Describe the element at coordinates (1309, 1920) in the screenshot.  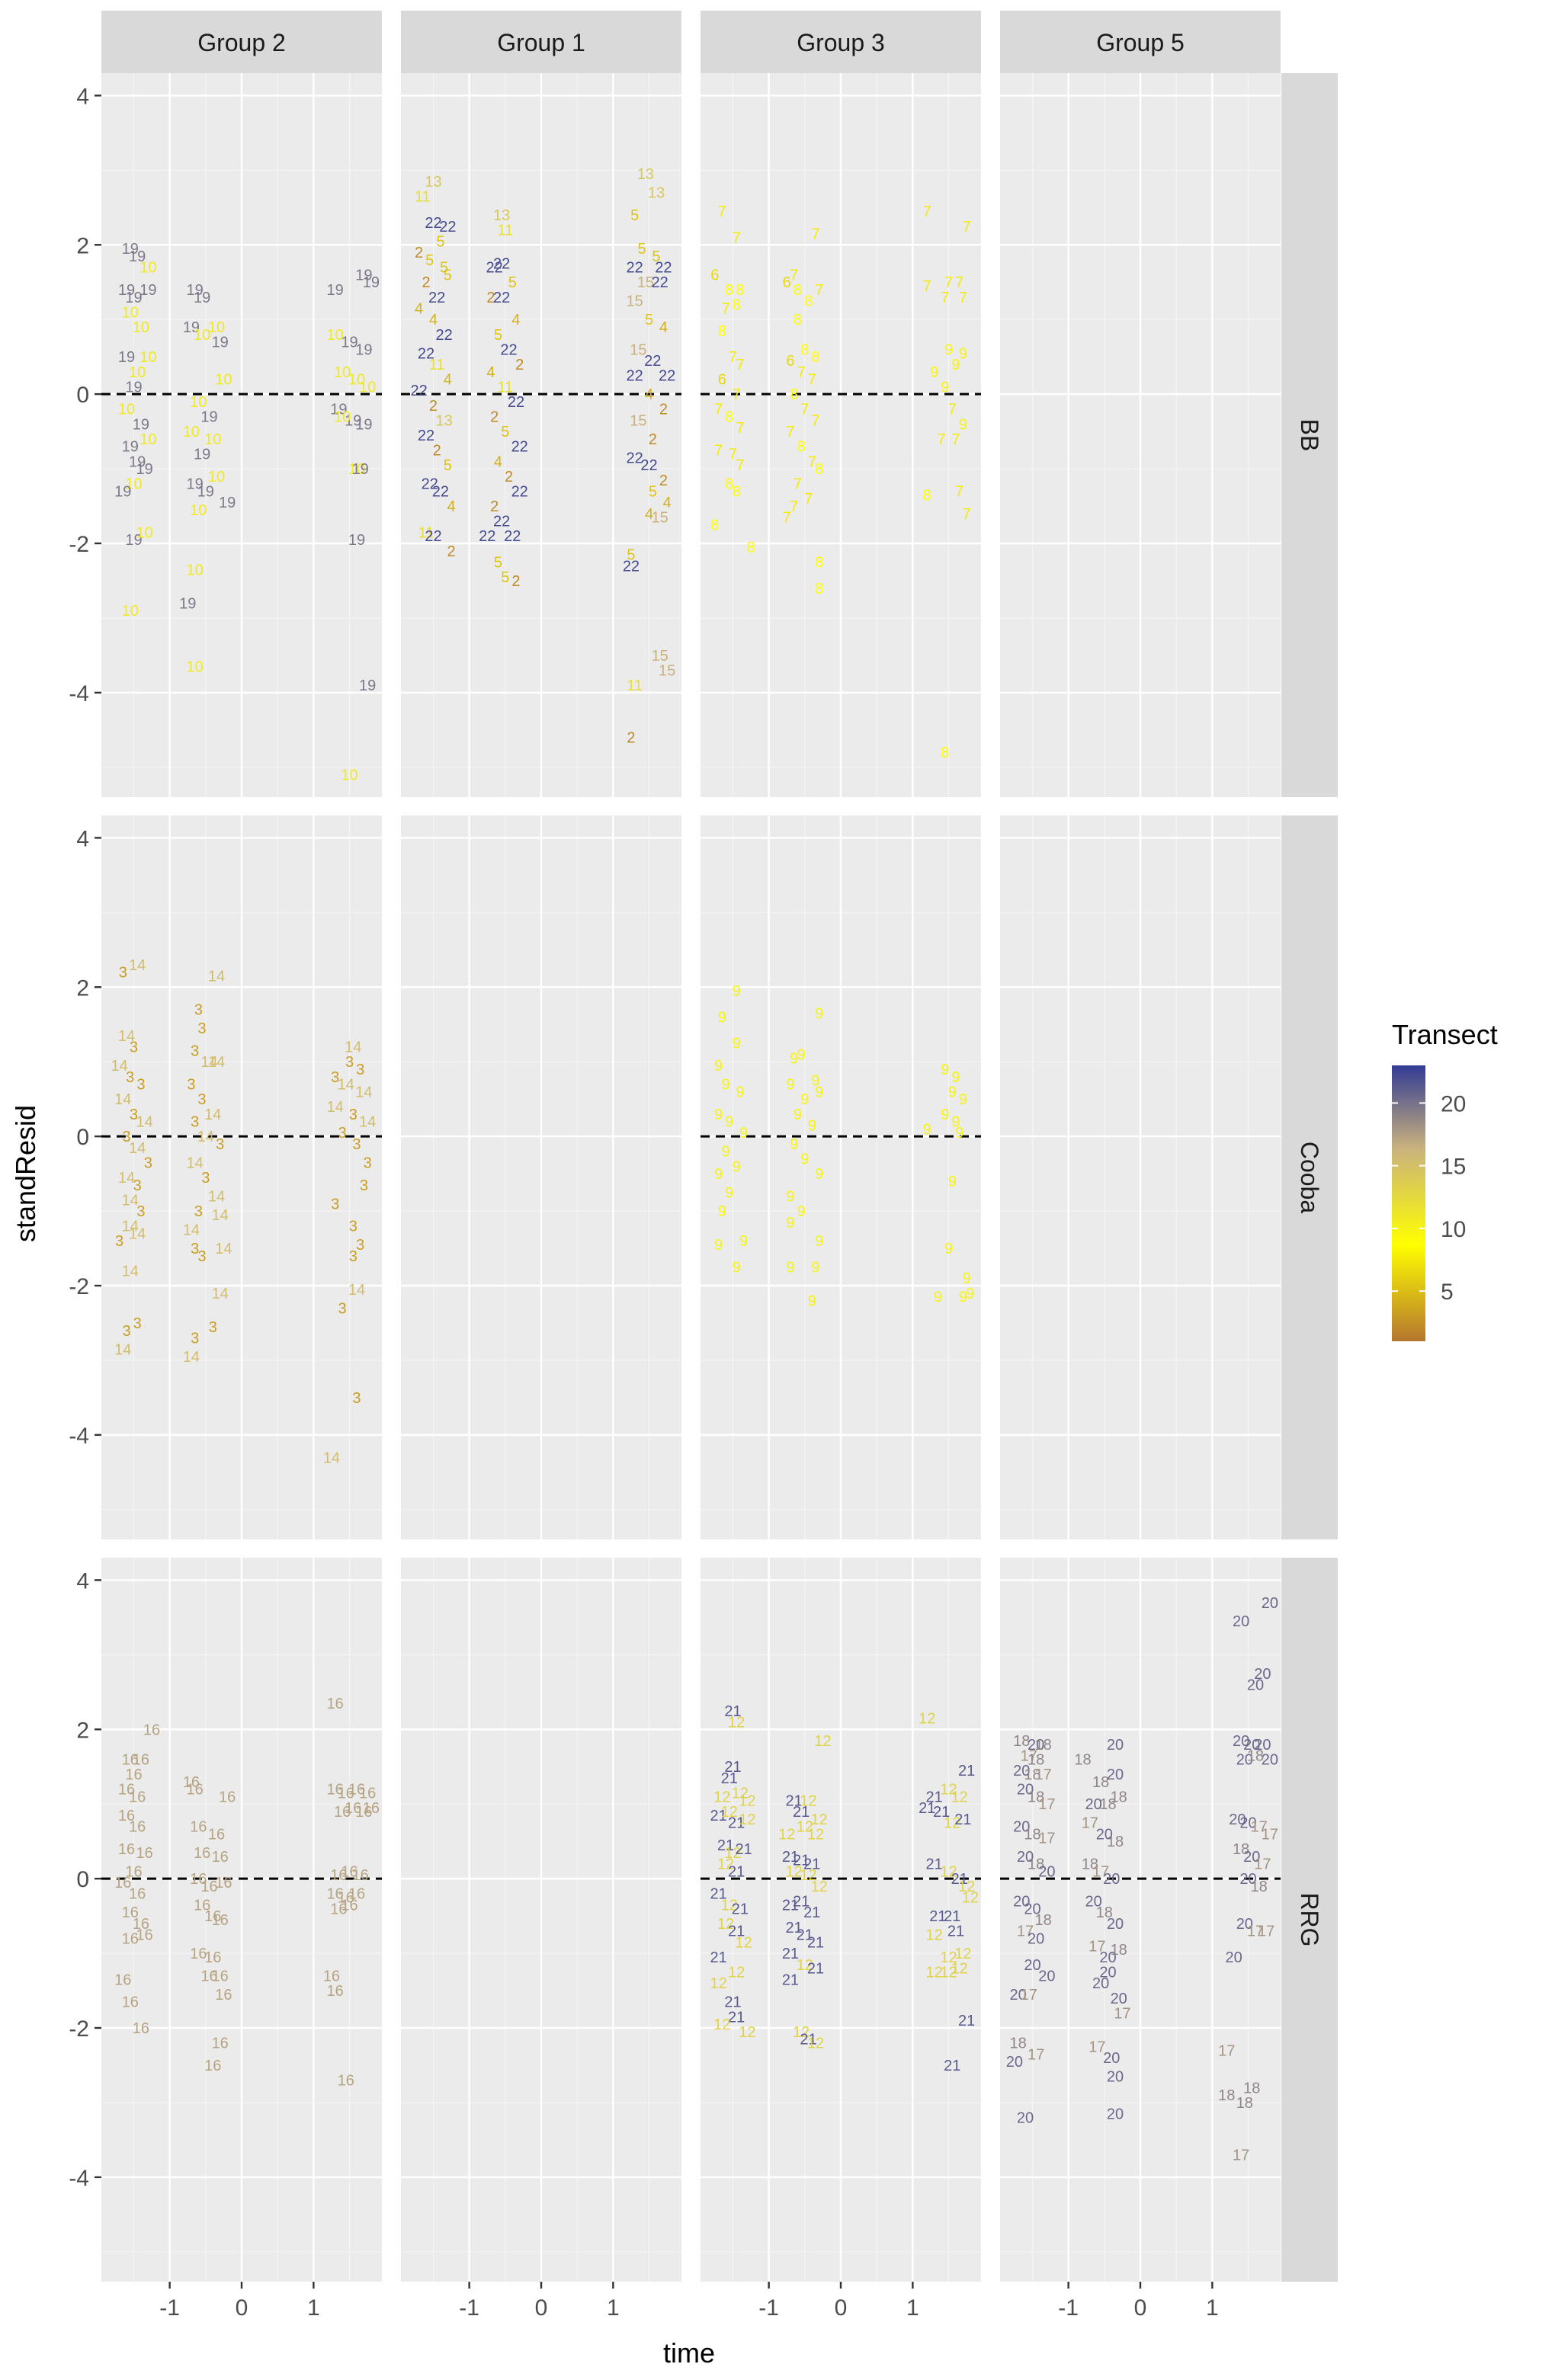
I see `row-strip-background` at that location.